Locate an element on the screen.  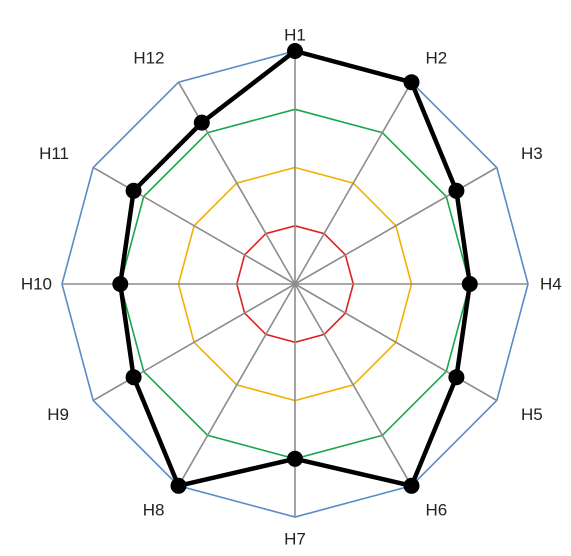
axis-label-h10: H10 is located at coordinates (36, 284).